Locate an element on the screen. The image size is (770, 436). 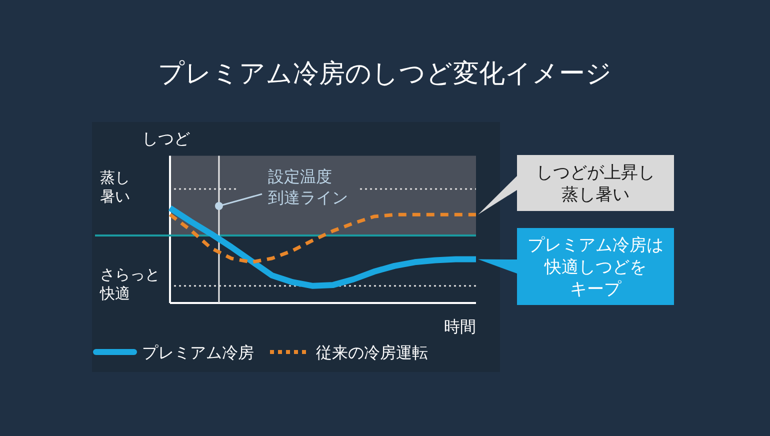
legend-label: 従来の冷房運転 is located at coordinates (372, 352).